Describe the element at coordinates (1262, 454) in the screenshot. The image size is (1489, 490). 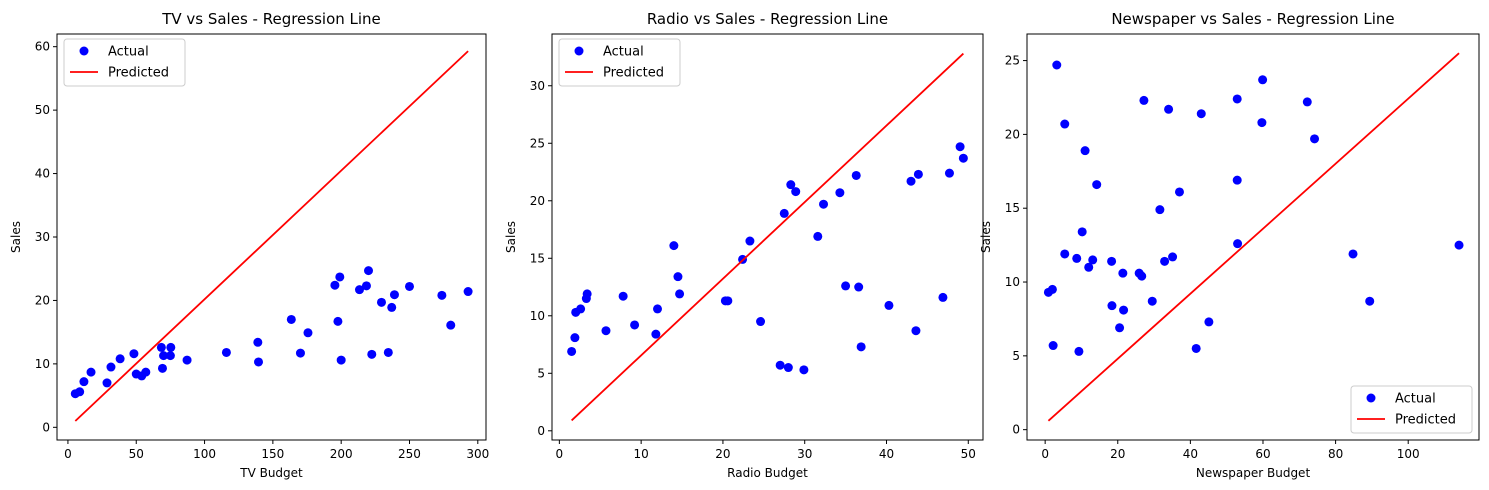
I see `x-tick-label: 60` at that location.